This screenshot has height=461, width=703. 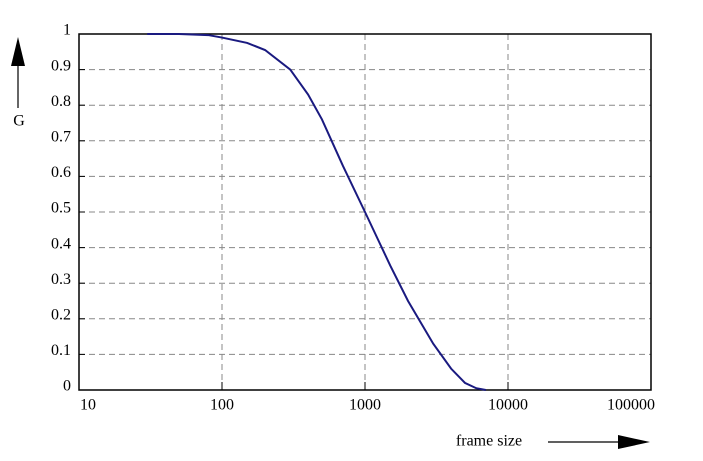 I want to click on x-tick-label: 10000, so click(x=508, y=405).